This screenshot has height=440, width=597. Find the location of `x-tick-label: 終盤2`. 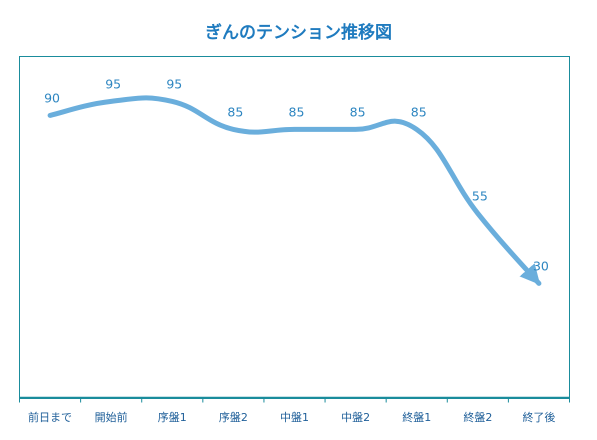

x-tick-label: 終盤2 is located at coordinates (477, 417).